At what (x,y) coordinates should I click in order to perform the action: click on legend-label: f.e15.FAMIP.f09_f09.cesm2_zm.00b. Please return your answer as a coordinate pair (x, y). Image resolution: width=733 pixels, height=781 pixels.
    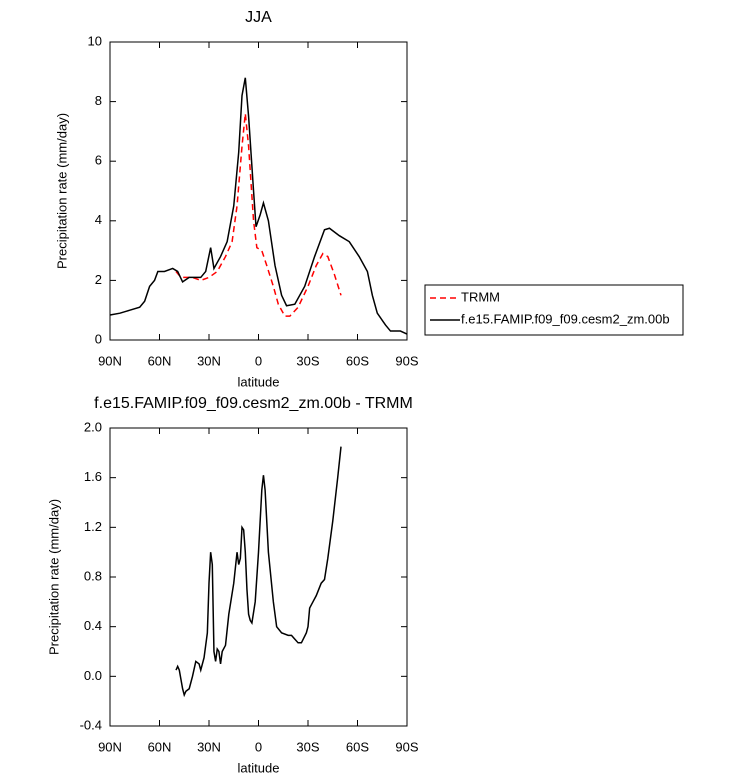
    Looking at the image, I should click on (565, 318).